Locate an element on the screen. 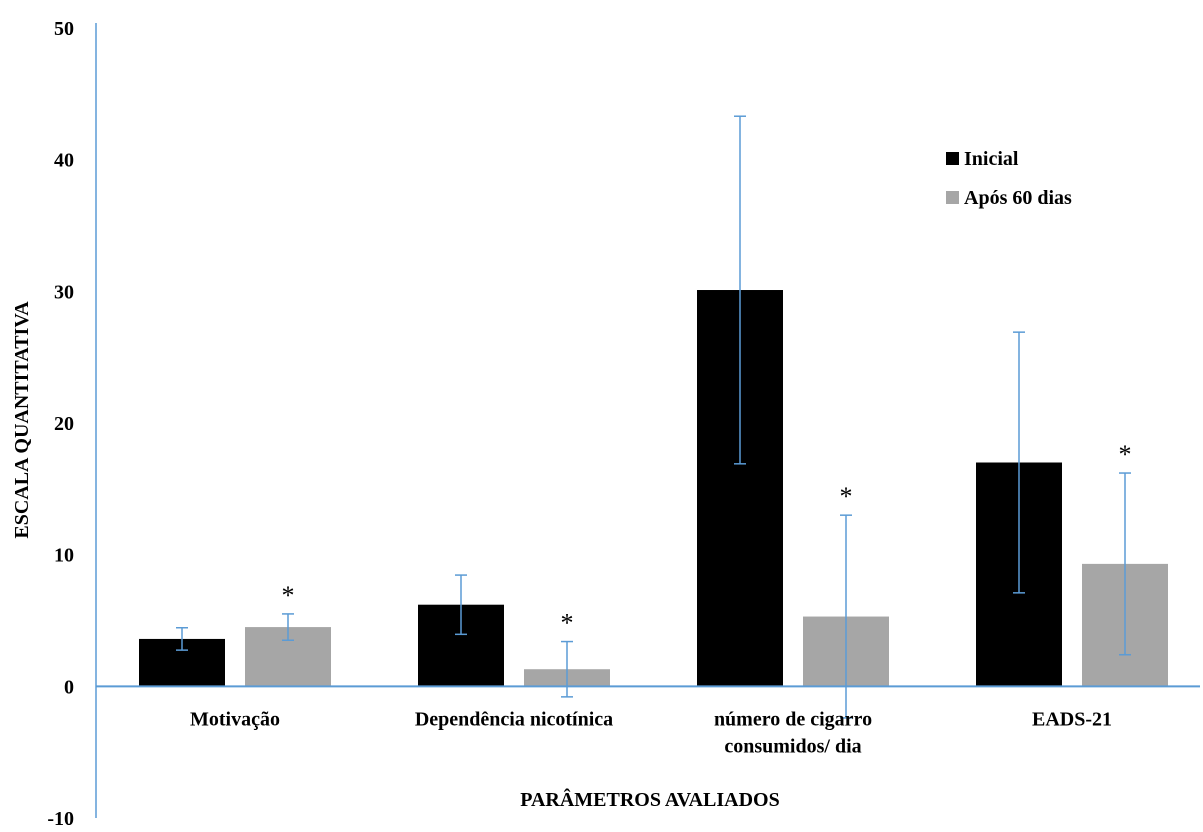 The width and height of the screenshot is (1203, 832). legend-label-apos-60-dias: Após 60 dias is located at coordinates (1018, 198).